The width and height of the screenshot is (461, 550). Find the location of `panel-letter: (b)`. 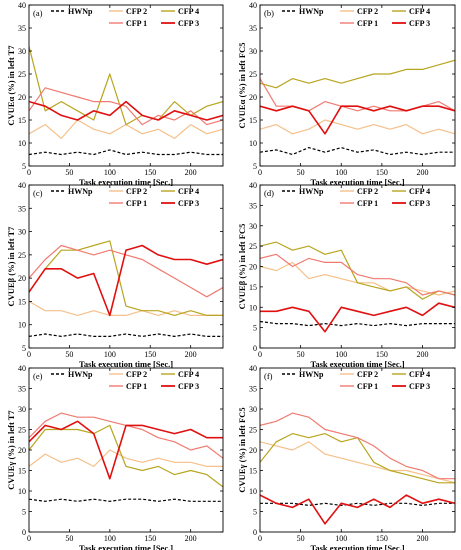

panel-letter: (b) is located at coordinates (269, 13).